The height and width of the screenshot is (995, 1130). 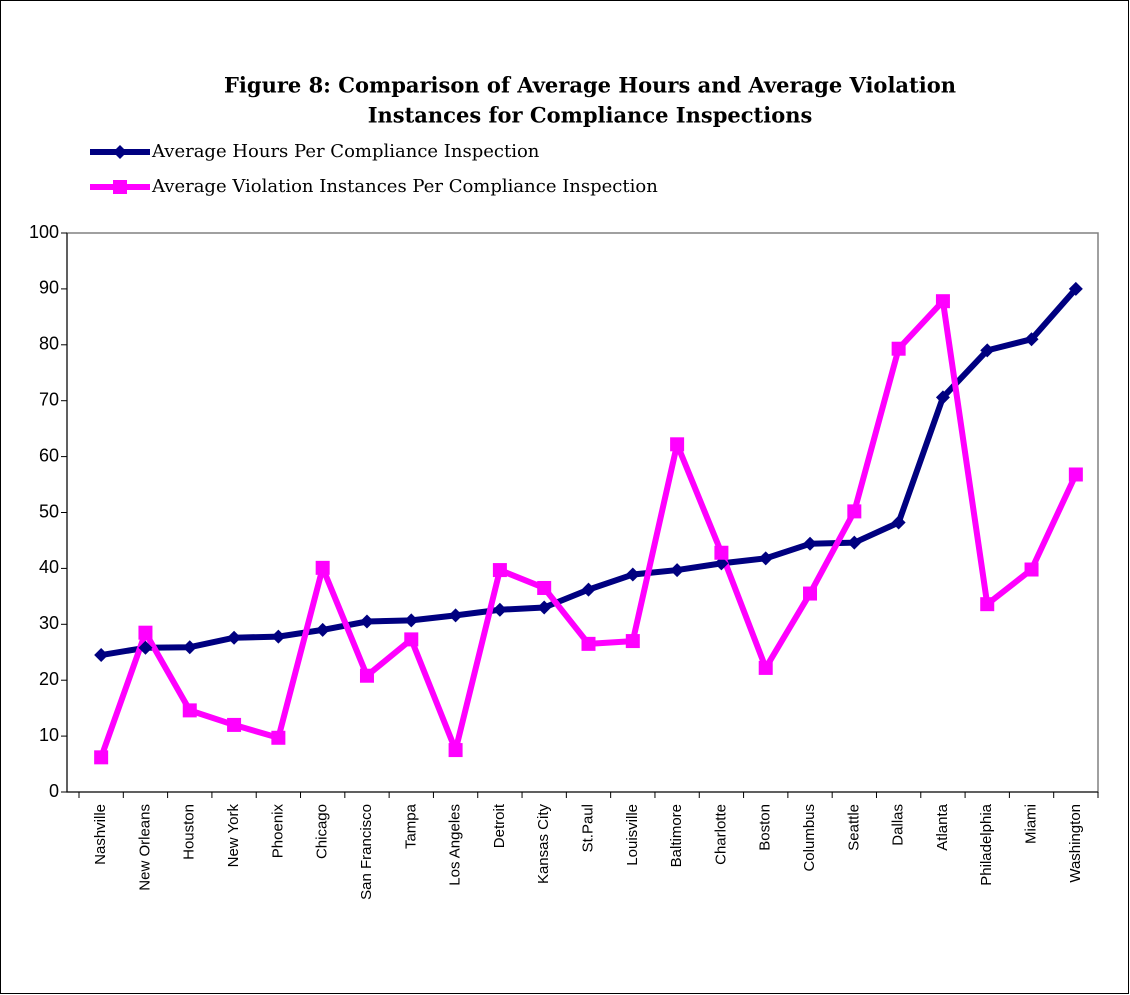 What do you see at coordinates (676, 835) in the screenshot?
I see `x-tick-label: Baltimore` at bounding box center [676, 835].